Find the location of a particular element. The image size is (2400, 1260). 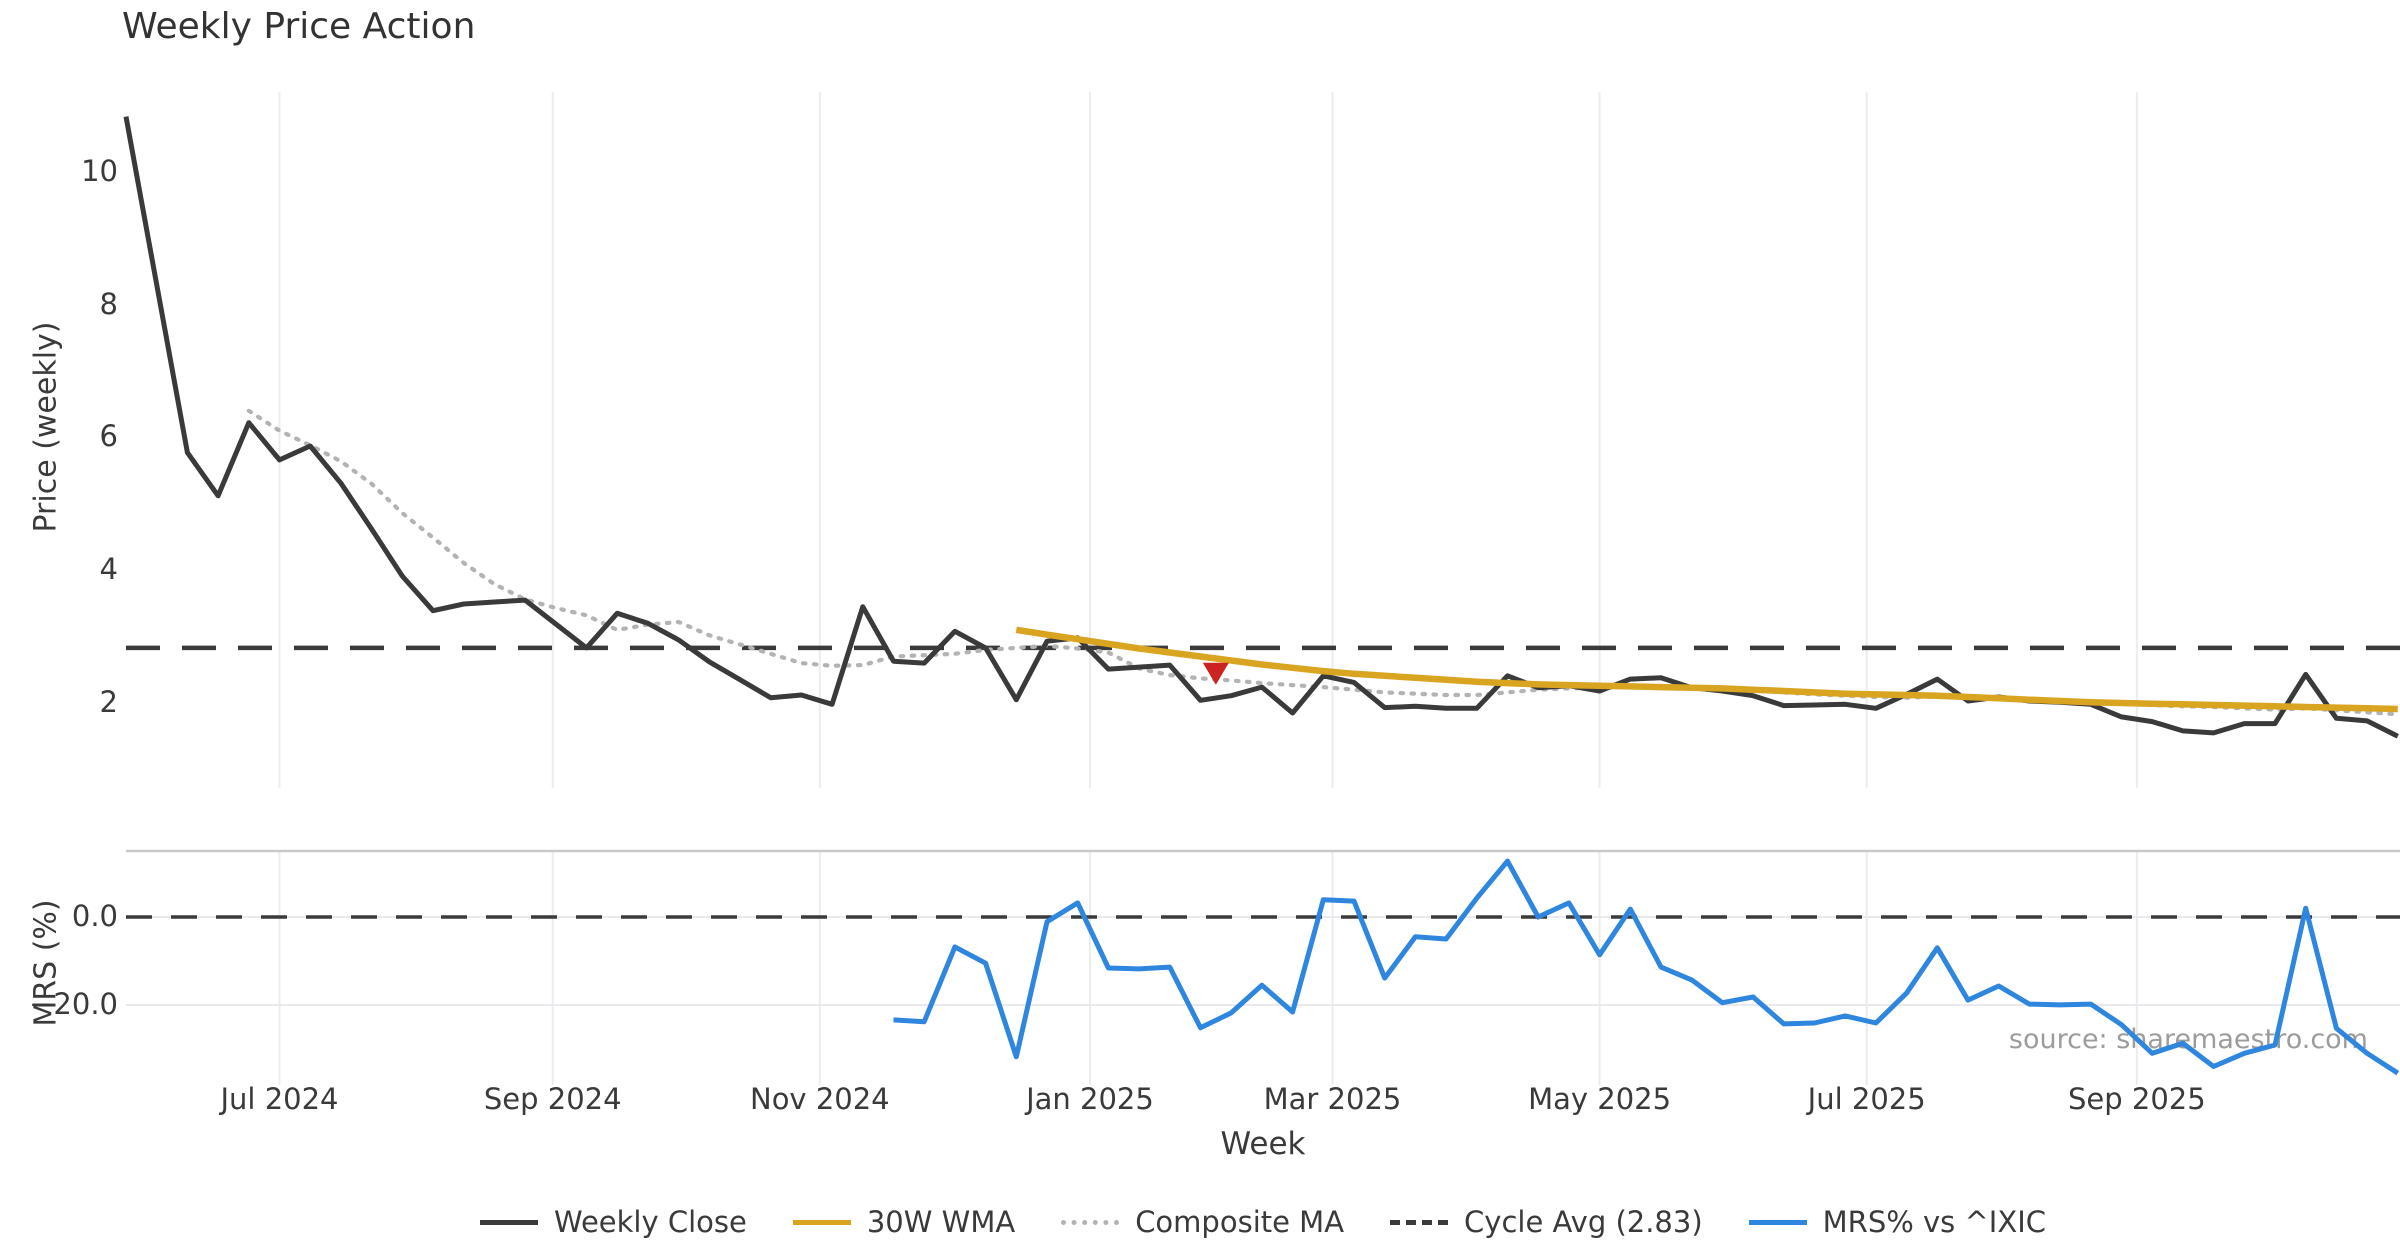

sell-signal-marker-icon is located at coordinates (1215, 673).